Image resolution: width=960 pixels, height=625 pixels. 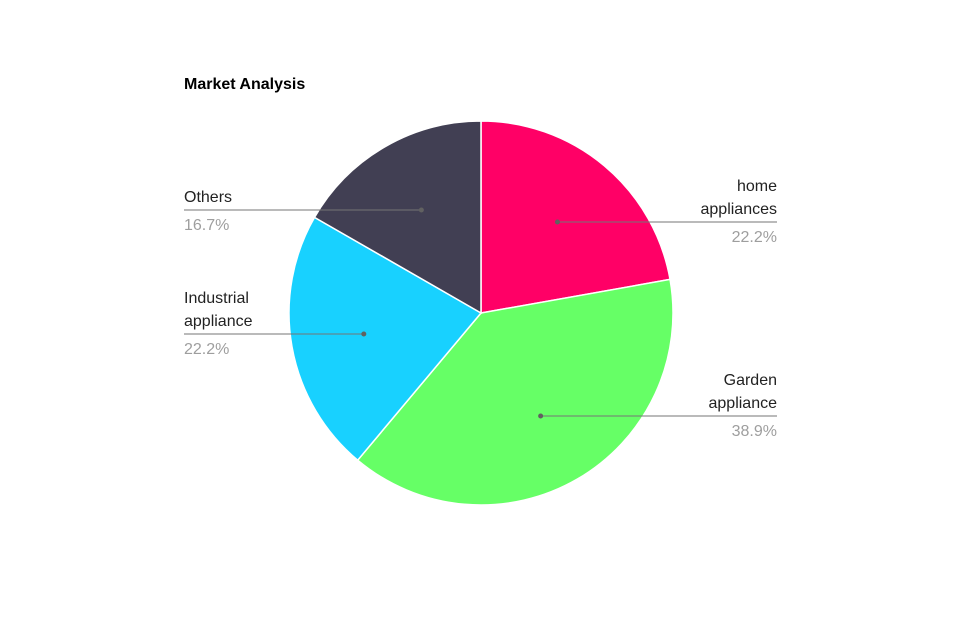 I want to click on slice-label-others: Others, so click(x=208, y=197).